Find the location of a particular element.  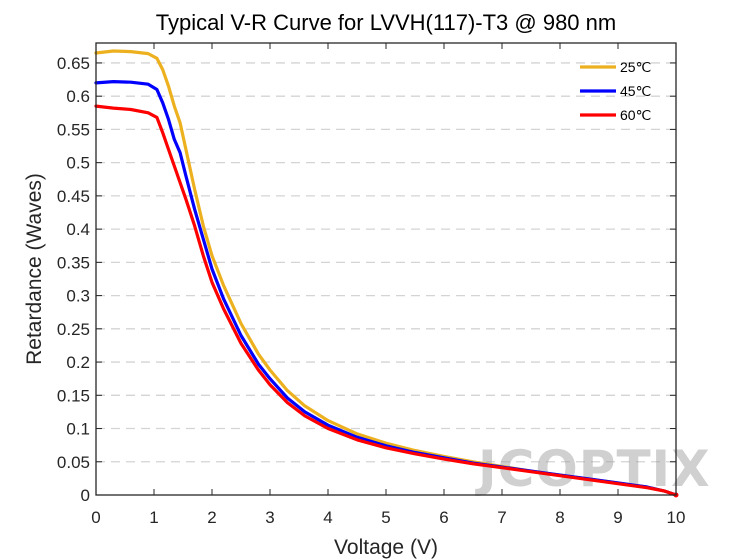

y-tick-label: 0.45 is located at coordinates (73, 196).